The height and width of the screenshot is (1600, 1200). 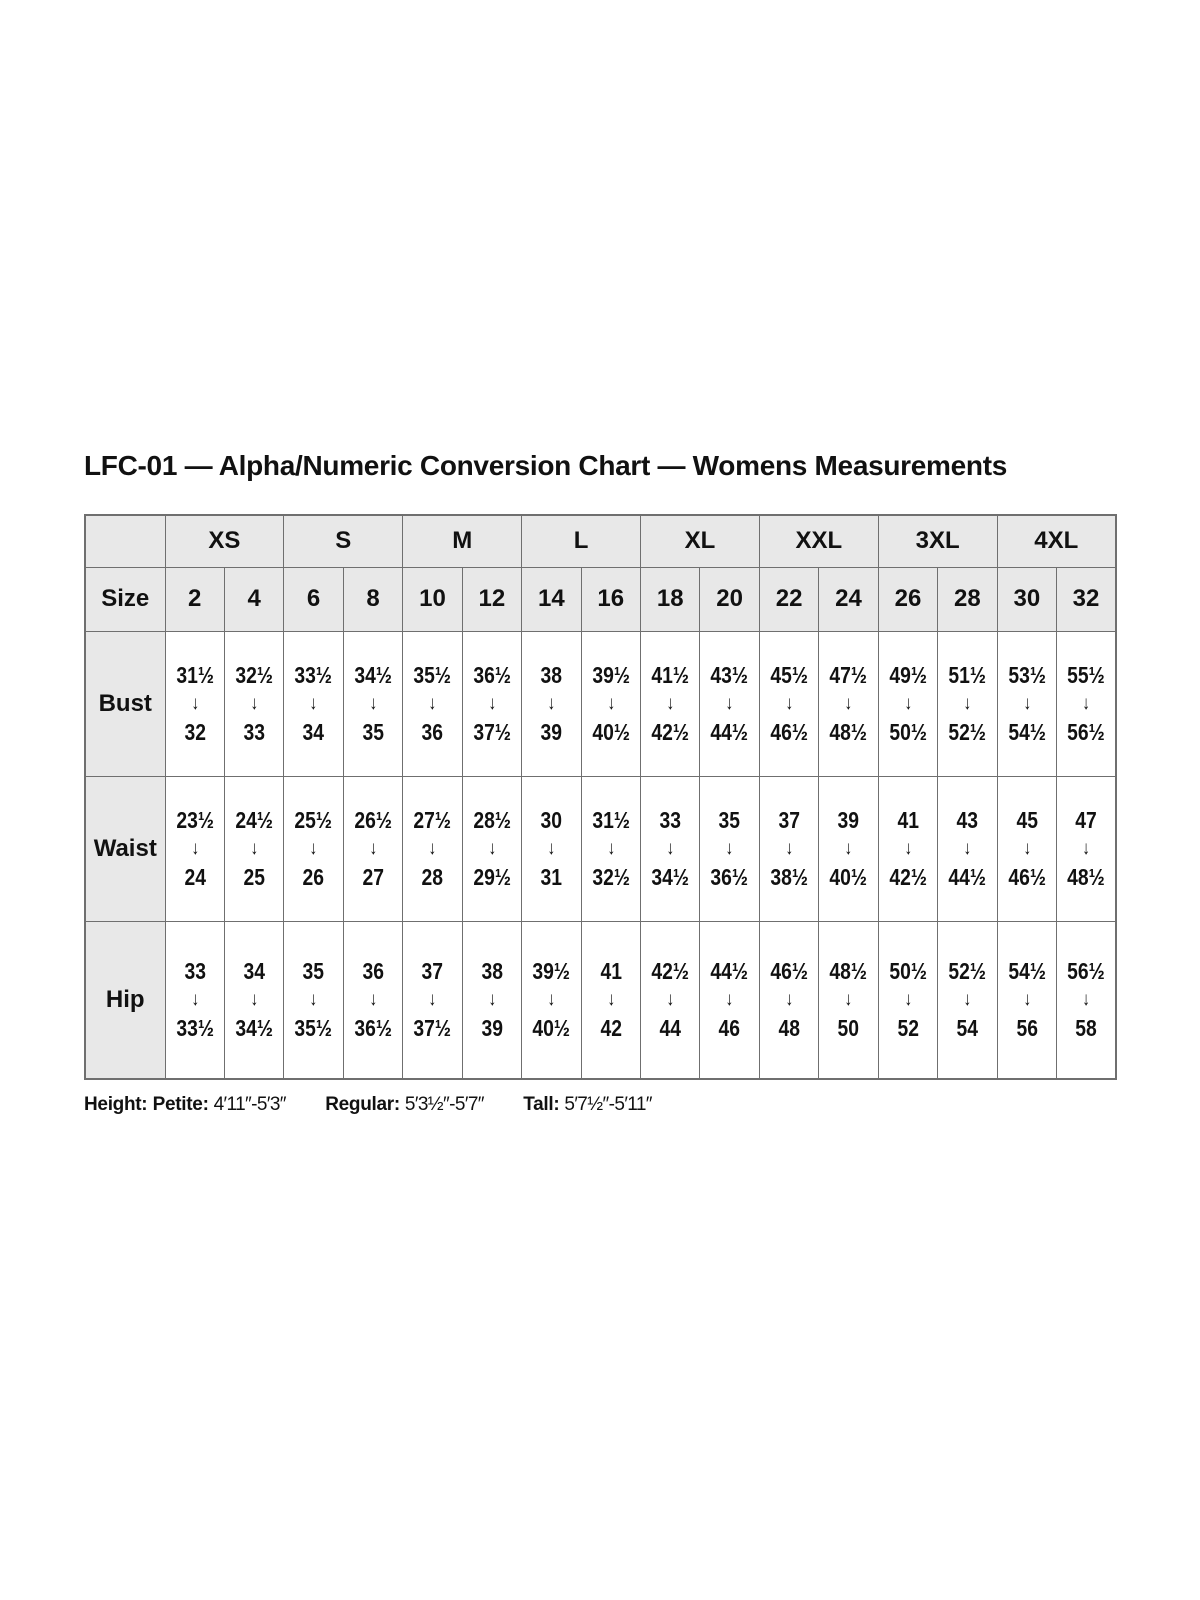 What do you see at coordinates (254, 732) in the screenshot?
I see `range-to-value: 33` at bounding box center [254, 732].